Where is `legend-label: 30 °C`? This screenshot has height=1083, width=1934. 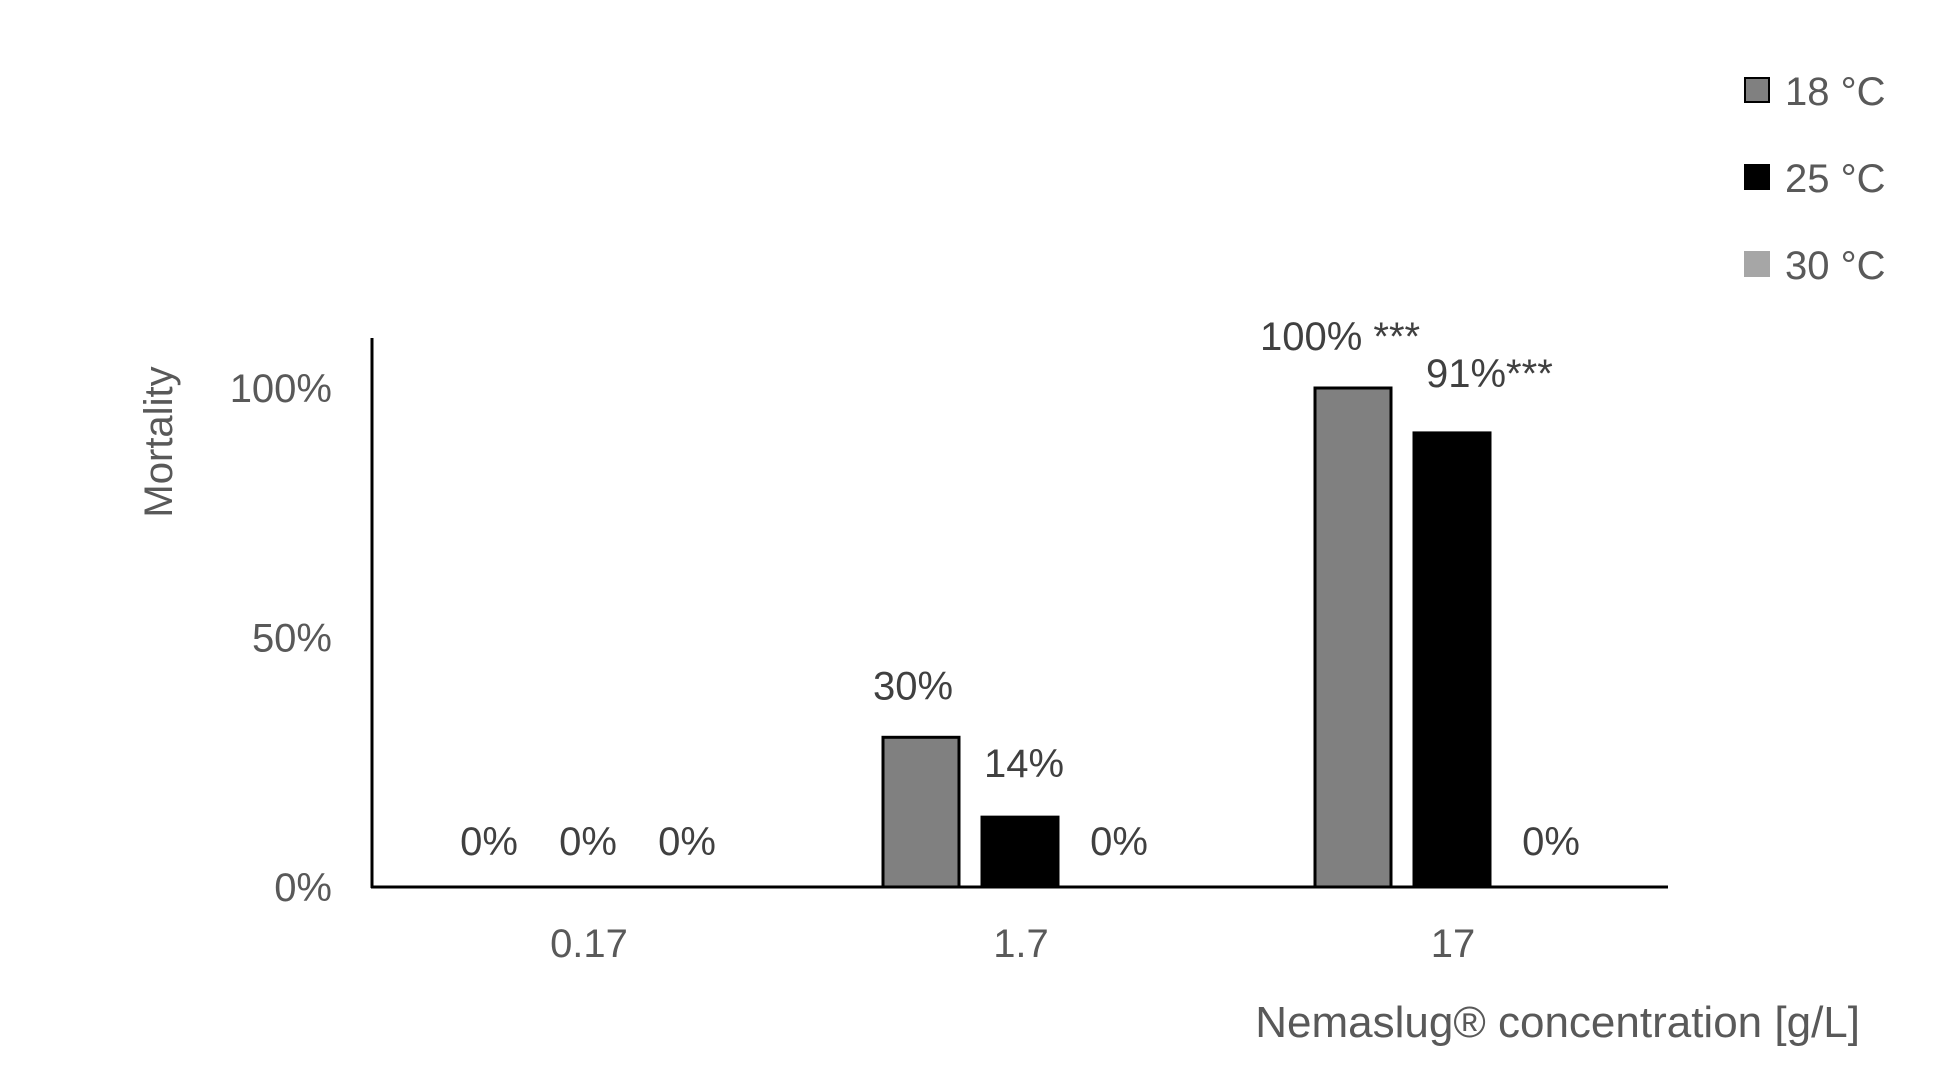 legend-label: 30 °C is located at coordinates (1835, 266).